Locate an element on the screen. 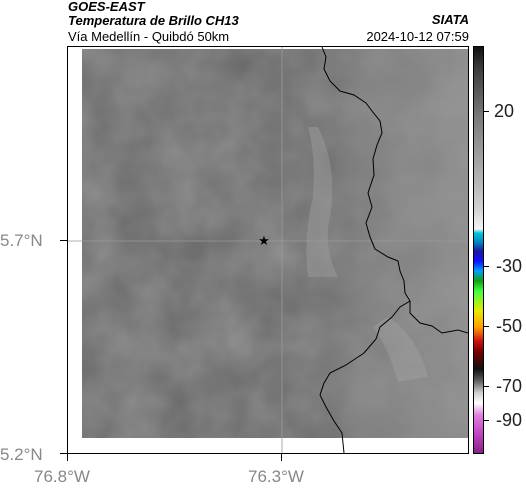 This screenshot has height=491, width=526. cbar-tick-m90 is located at coordinates (486, 420).